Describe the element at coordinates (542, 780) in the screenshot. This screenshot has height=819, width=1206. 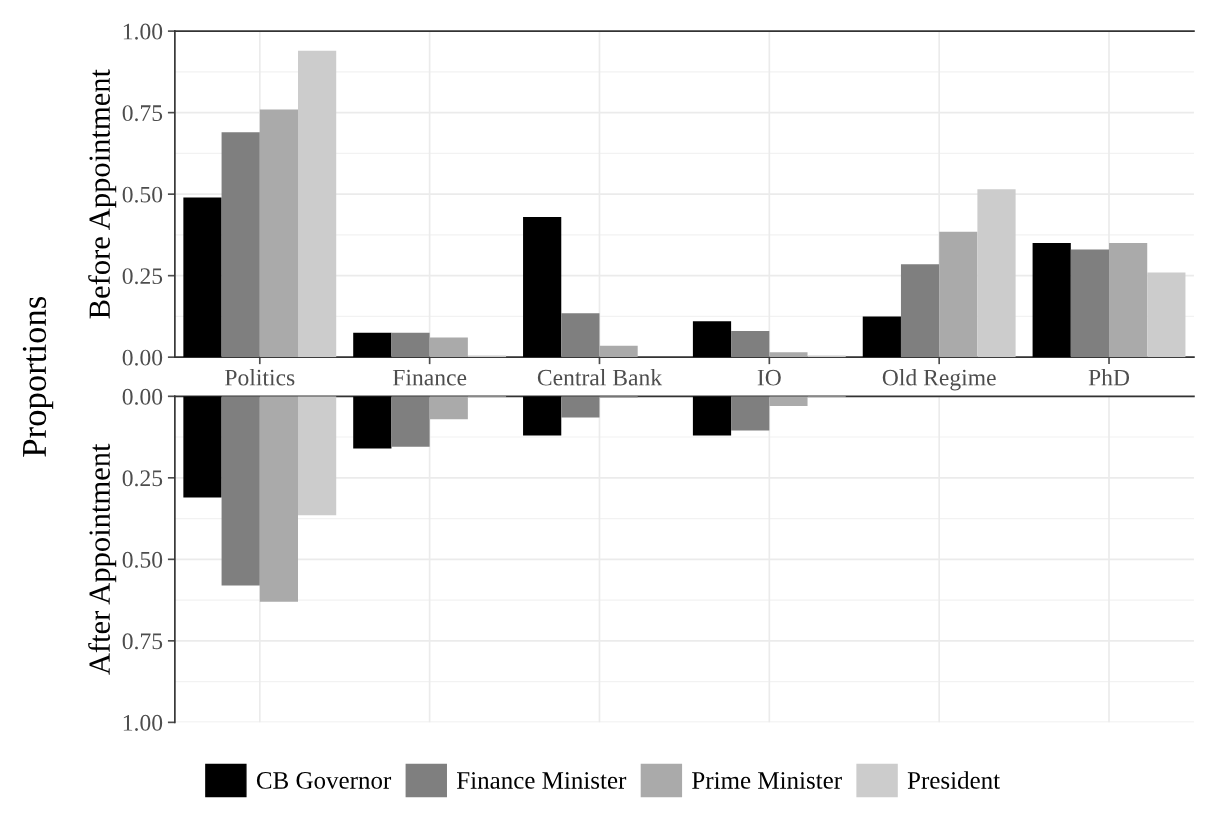
I see `legend-label: Finance Minister` at that location.